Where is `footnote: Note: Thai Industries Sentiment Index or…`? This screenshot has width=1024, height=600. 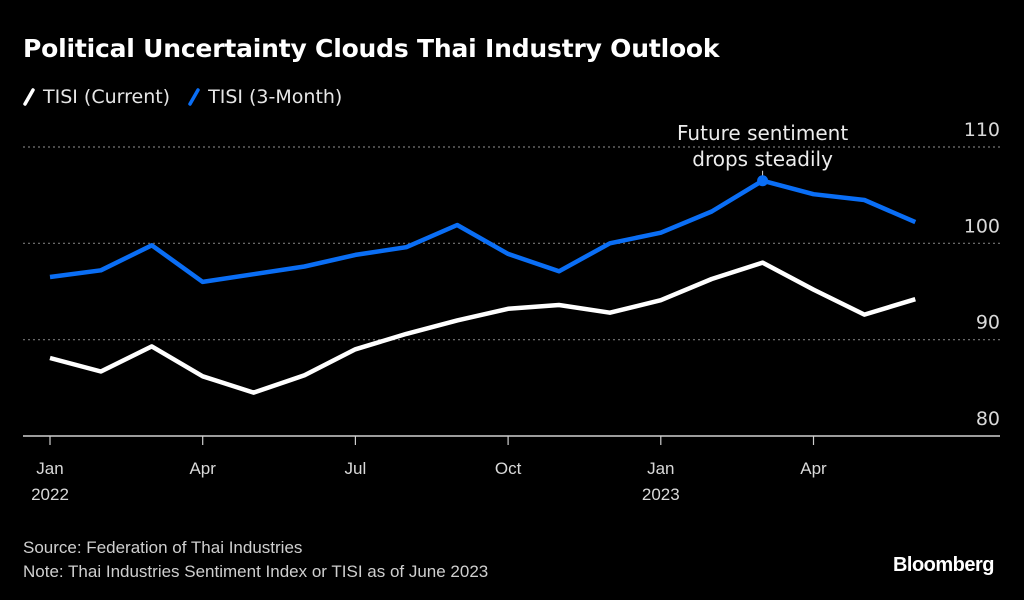 footnote: Note: Thai Industries Sentiment Index or… is located at coordinates (256, 571).